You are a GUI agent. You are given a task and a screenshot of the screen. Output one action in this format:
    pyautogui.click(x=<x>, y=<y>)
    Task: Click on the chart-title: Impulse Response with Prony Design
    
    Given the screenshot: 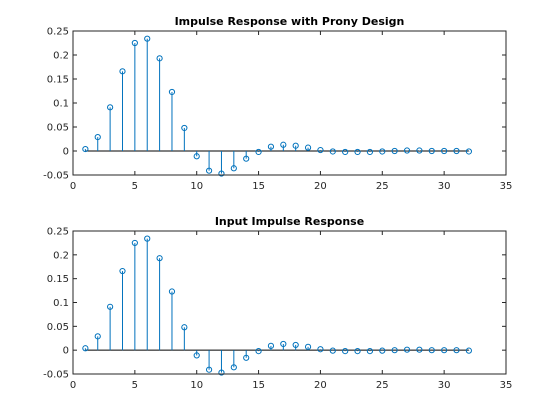 What is the action you would take?
    pyautogui.click(x=290, y=21)
    